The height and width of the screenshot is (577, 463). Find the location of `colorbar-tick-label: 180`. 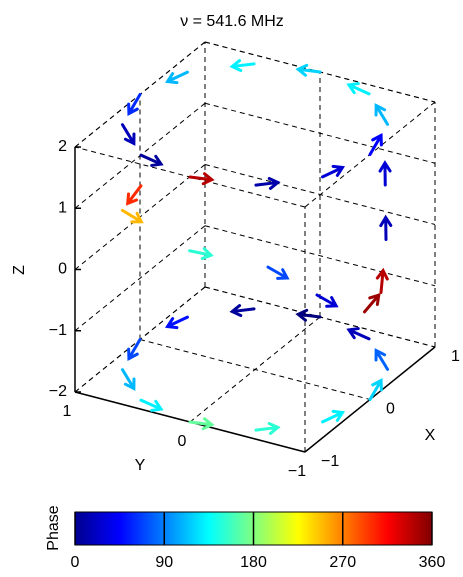

colorbar-tick-label: 180 is located at coordinates (253, 562).